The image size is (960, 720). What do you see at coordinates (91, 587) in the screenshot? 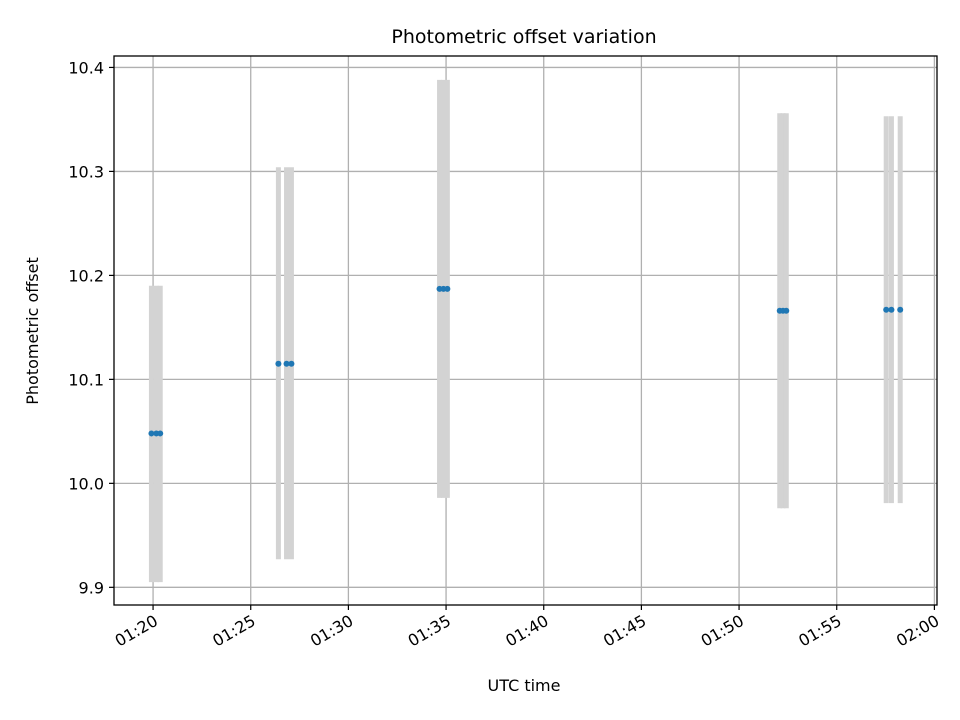
I see `y-tick-label: 9.9` at bounding box center [91, 587].